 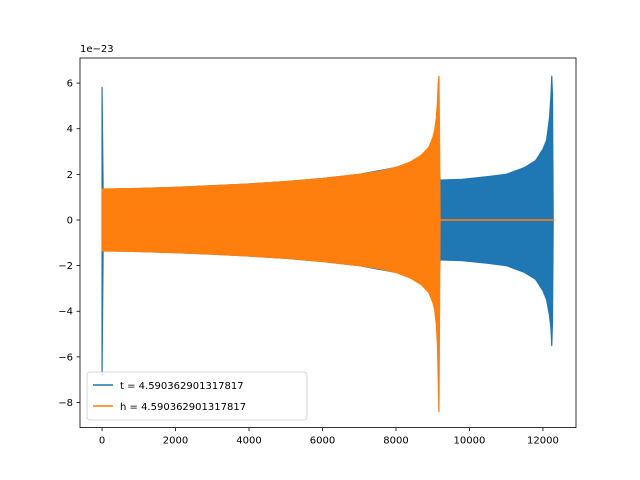 I want to click on x-axis: 0 2000 4000 6000 8000 10000 12000, so click(x=329, y=437).